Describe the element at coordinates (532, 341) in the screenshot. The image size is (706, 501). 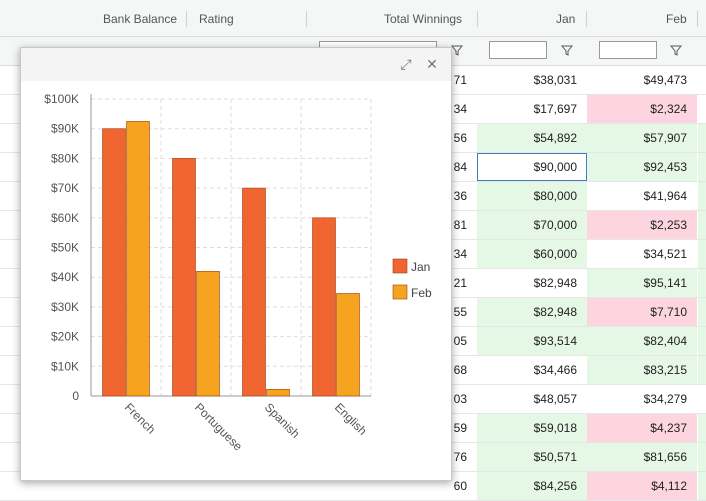
I see `jan-cell: $93,514` at that location.